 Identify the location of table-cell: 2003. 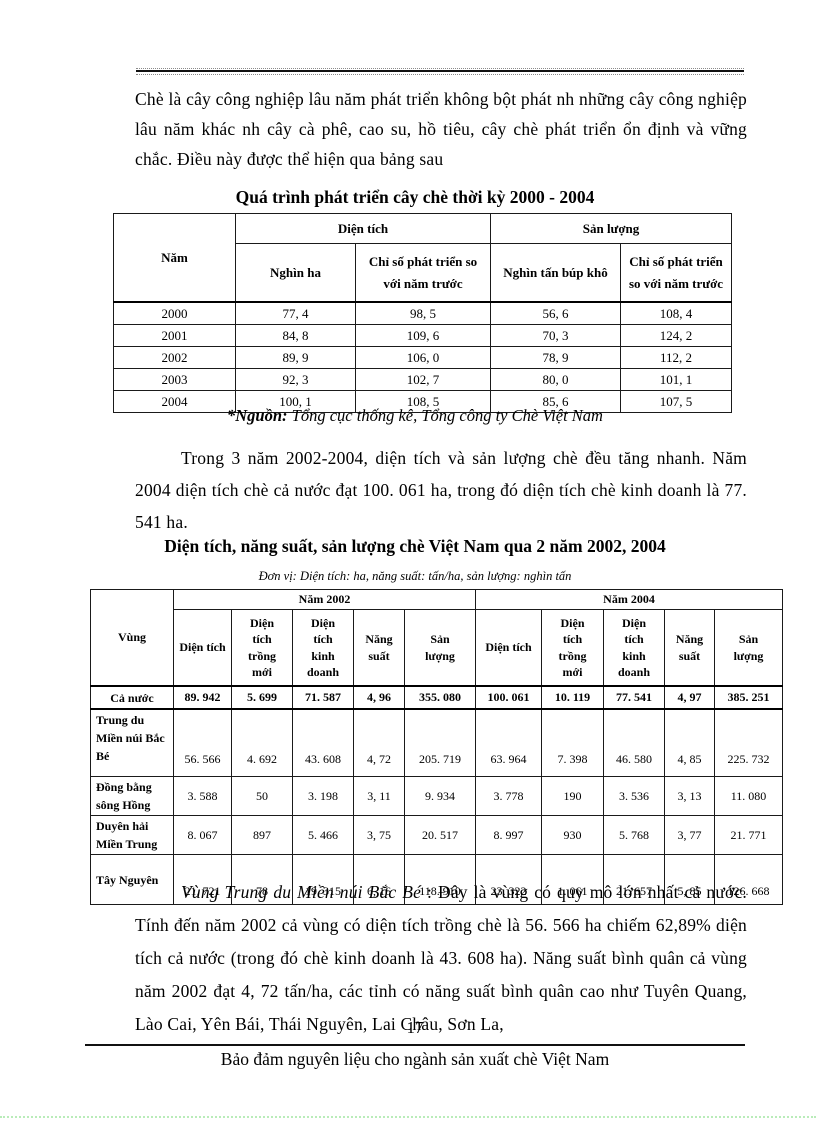
(174, 379).